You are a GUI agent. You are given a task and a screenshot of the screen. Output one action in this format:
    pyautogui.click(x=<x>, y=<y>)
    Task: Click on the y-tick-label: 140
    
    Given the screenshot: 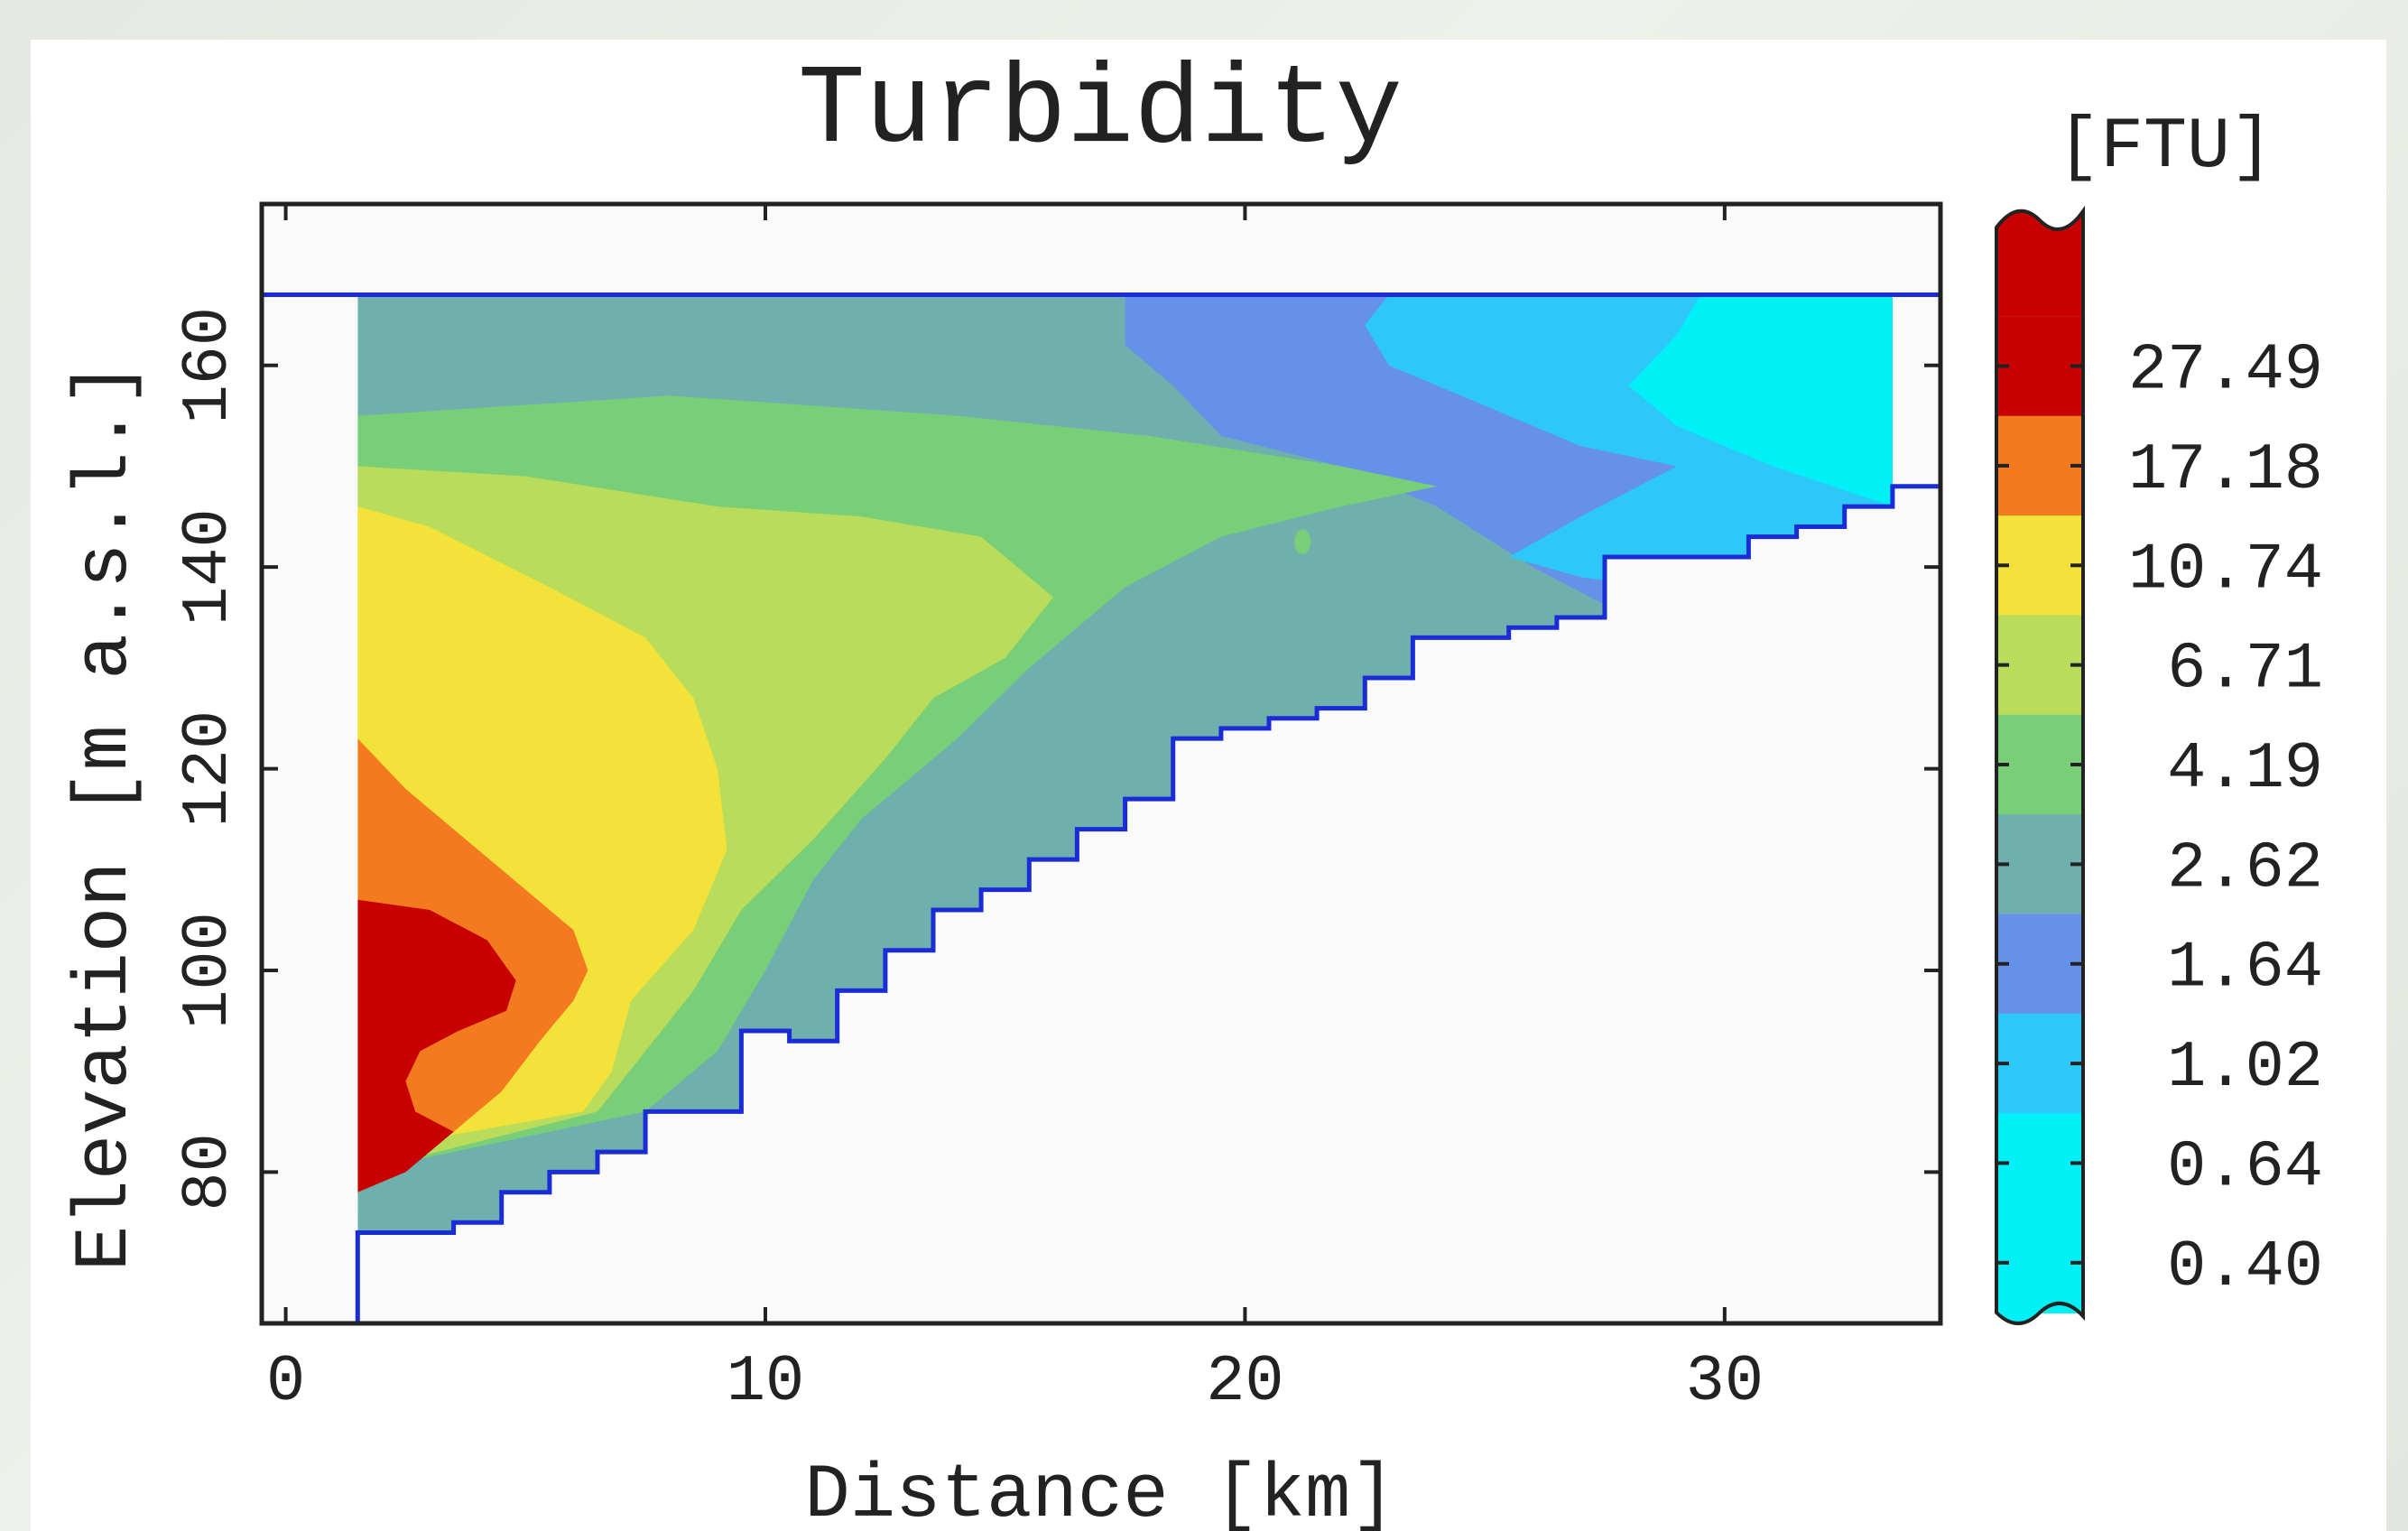 What is the action you would take?
    pyautogui.click(x=208, y=567)
    